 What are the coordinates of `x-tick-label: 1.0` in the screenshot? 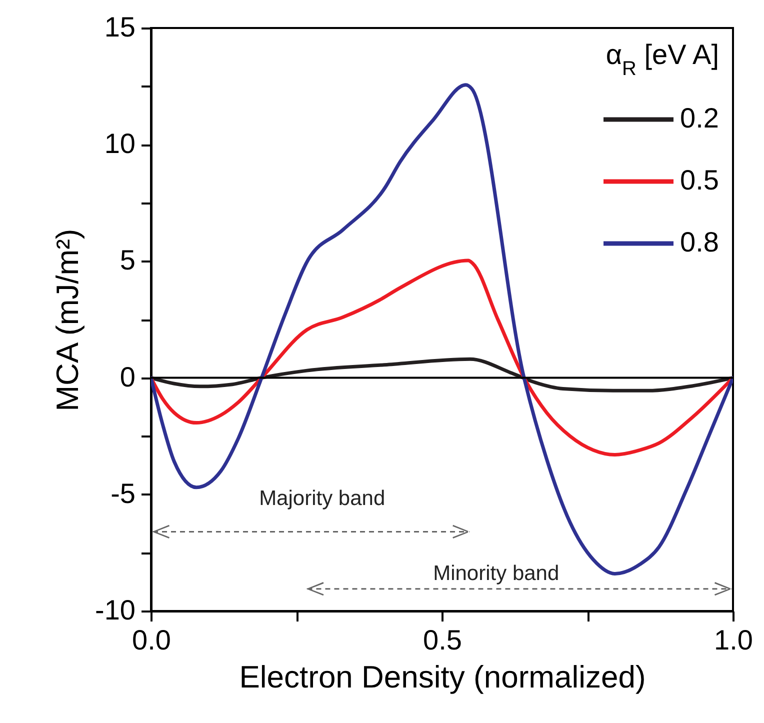 It's located at (733, 640).